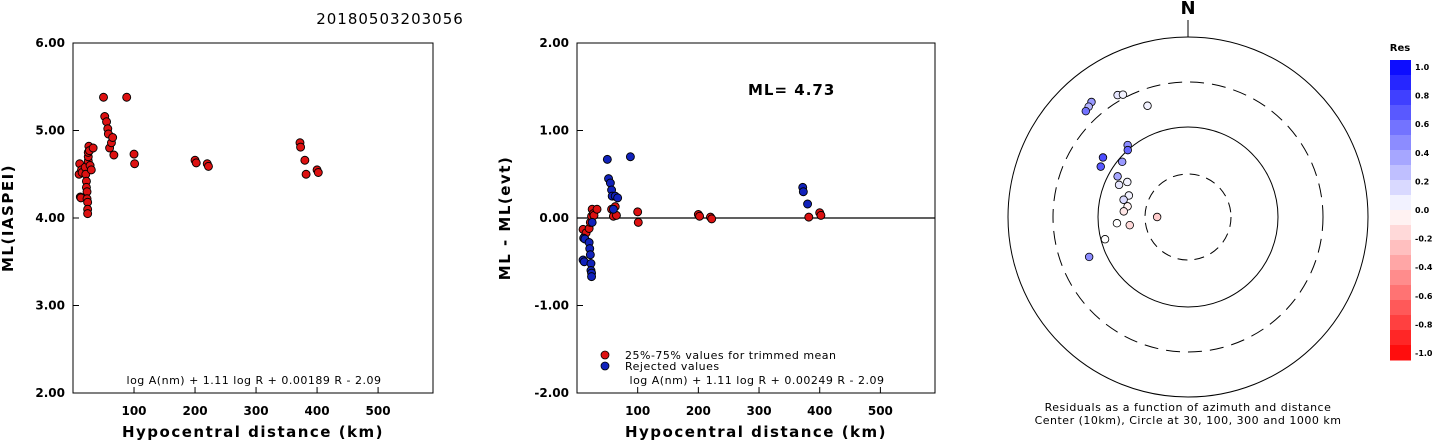 Image resolution: width=1437 pixels, height=441 pixels. Describe the element at coordinates (1422, 181) in the screenshot. I see `colorbar-tick-label: 0.2` at that location.